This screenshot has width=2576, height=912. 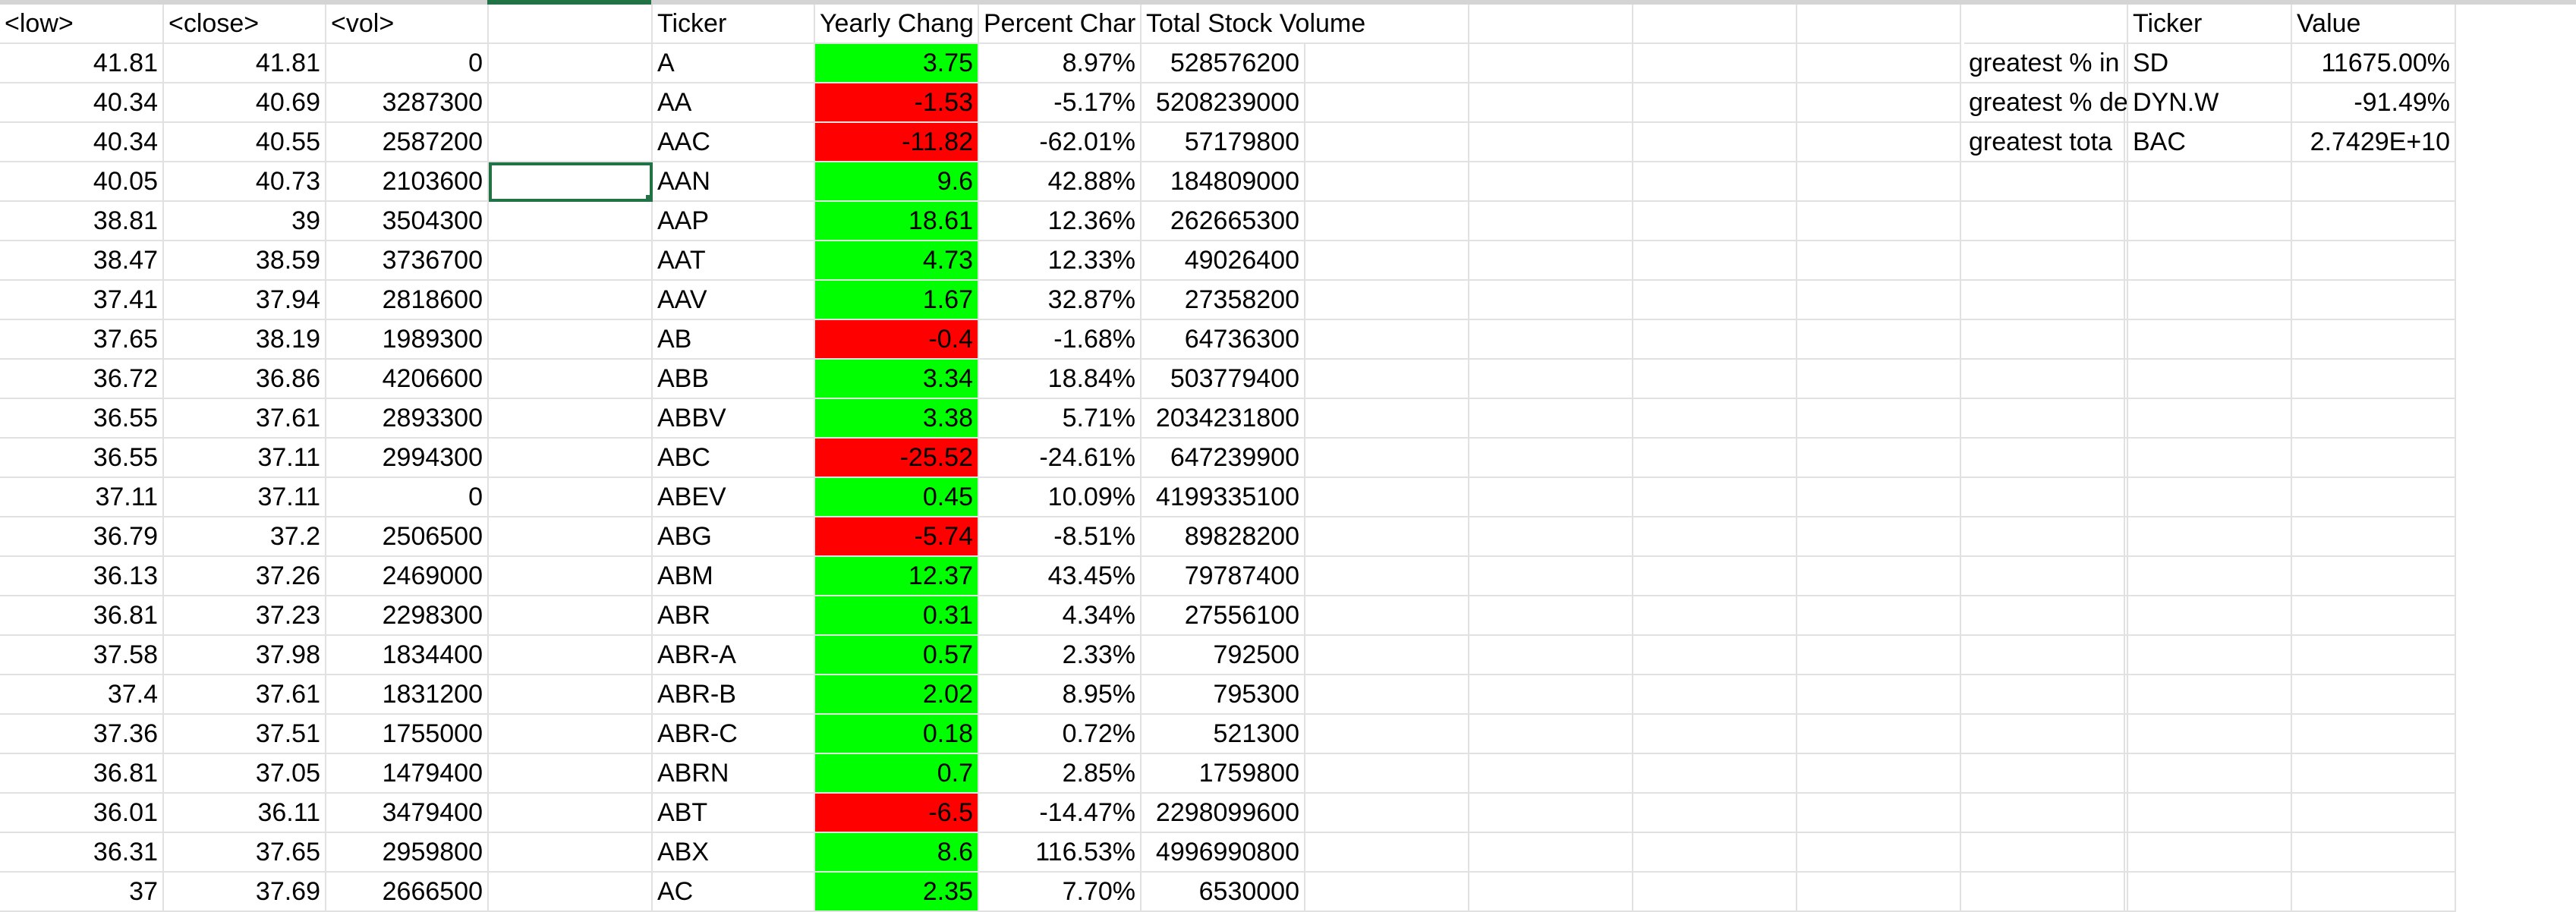 I want to click on cell-vol: 1834400, so click(x=407, y=655).